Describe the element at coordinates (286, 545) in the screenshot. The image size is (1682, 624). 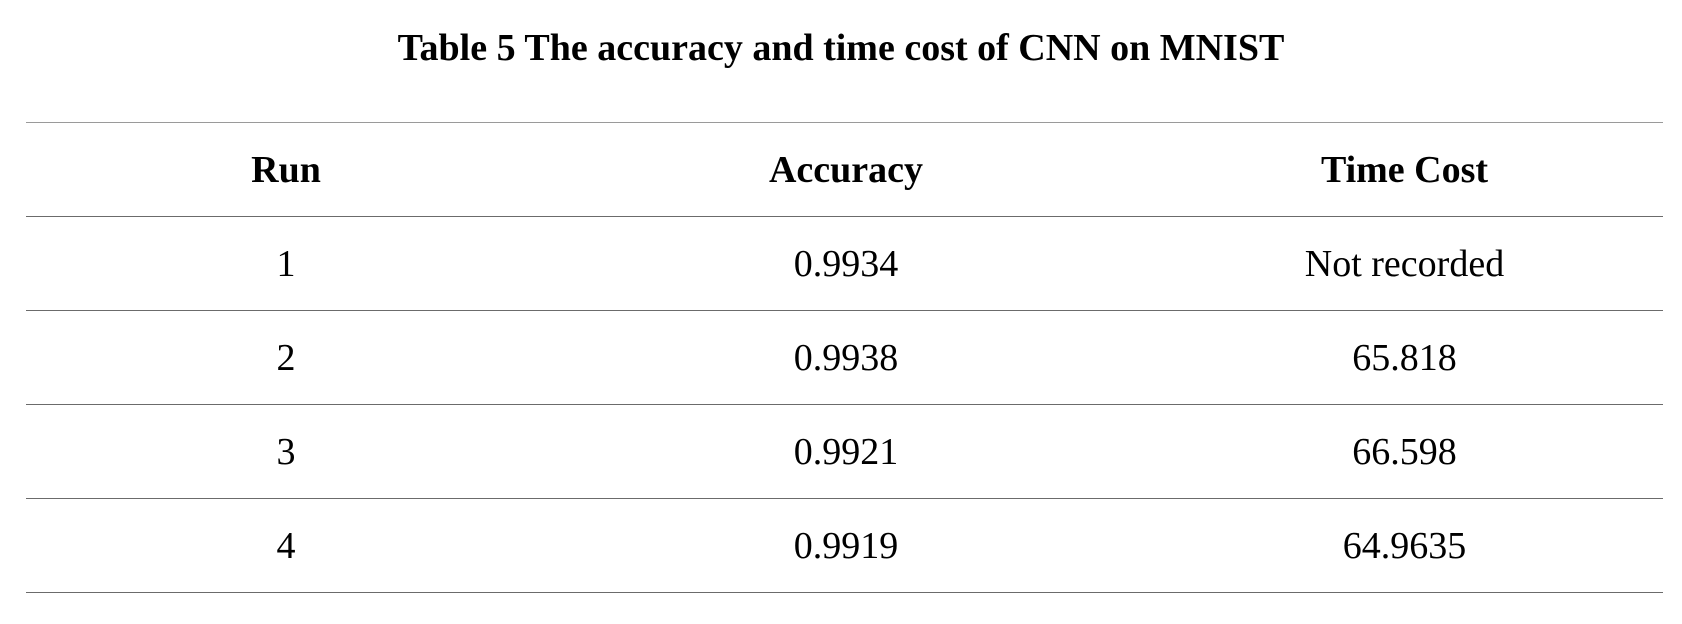
I see `cell-run: 4` at that location.